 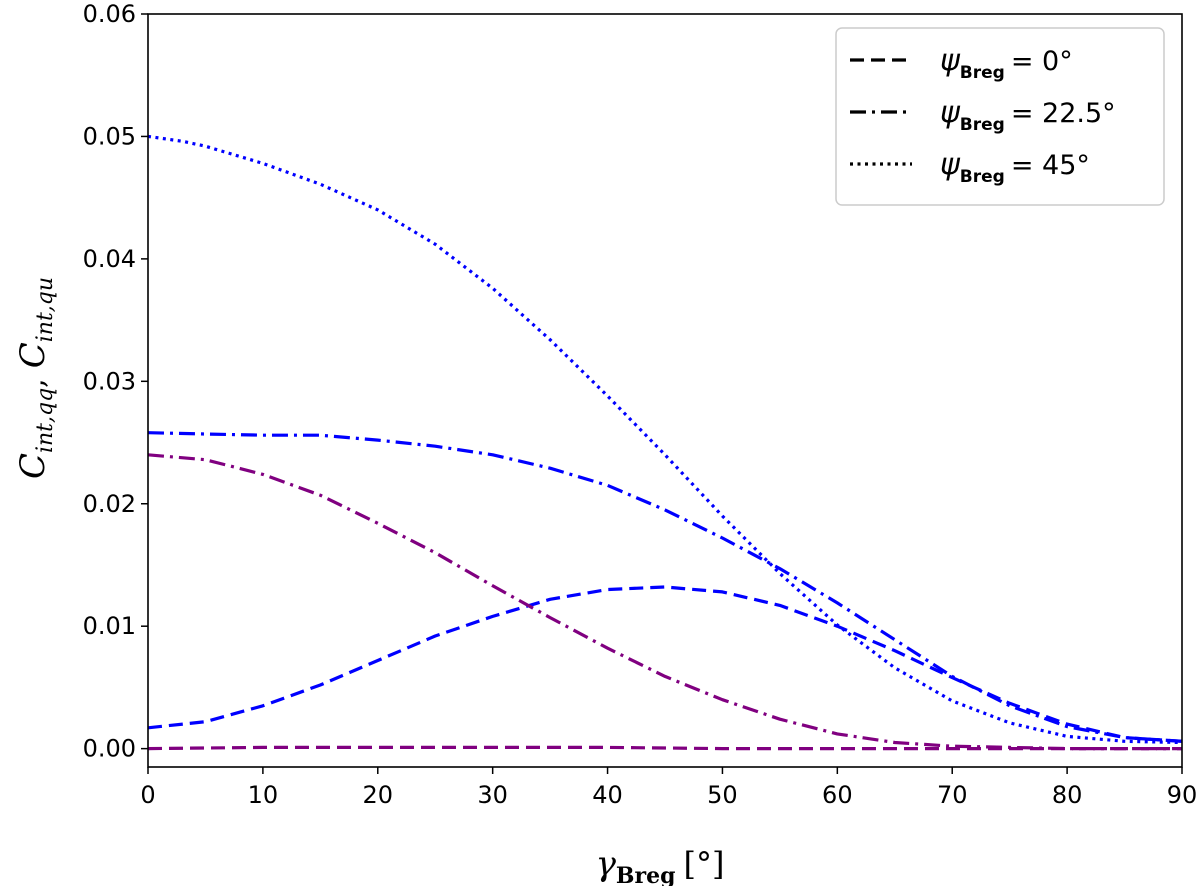 I want to click on y-axis-label: Cint,qq, Cint,qu, so click(x=35, y=378).